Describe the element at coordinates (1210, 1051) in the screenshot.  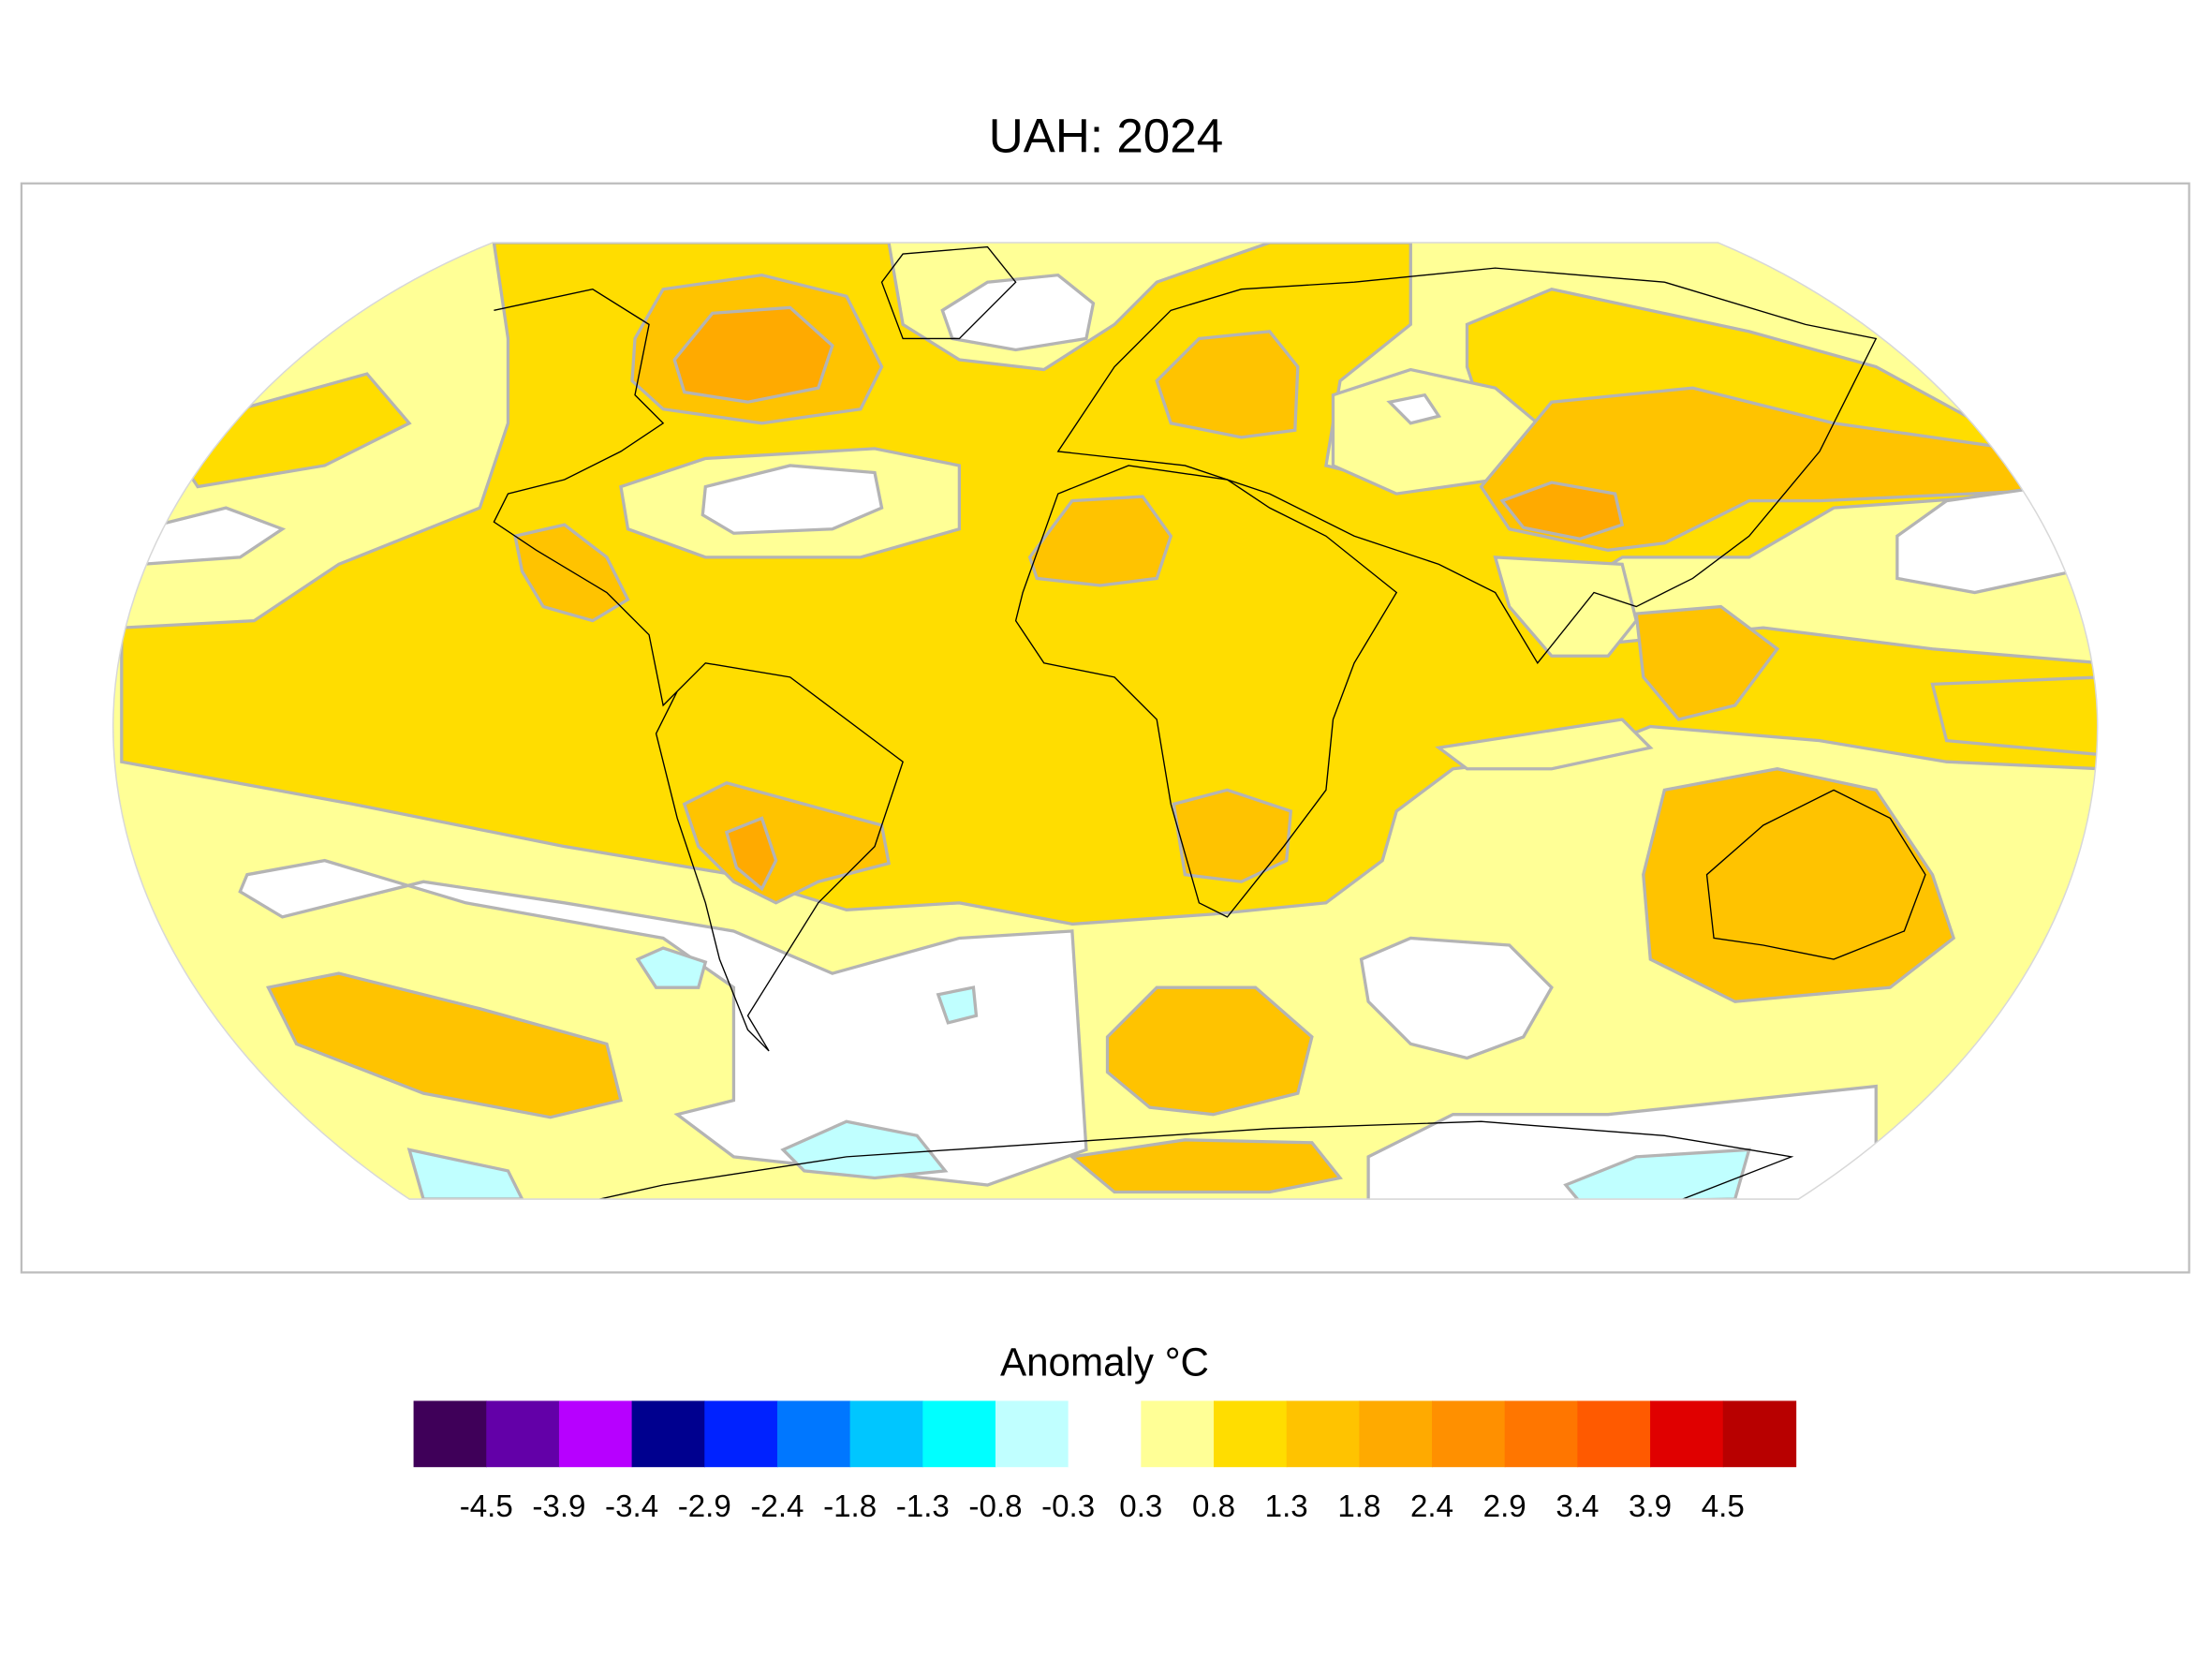
I see `region-orange-south-atlantic` at that location.